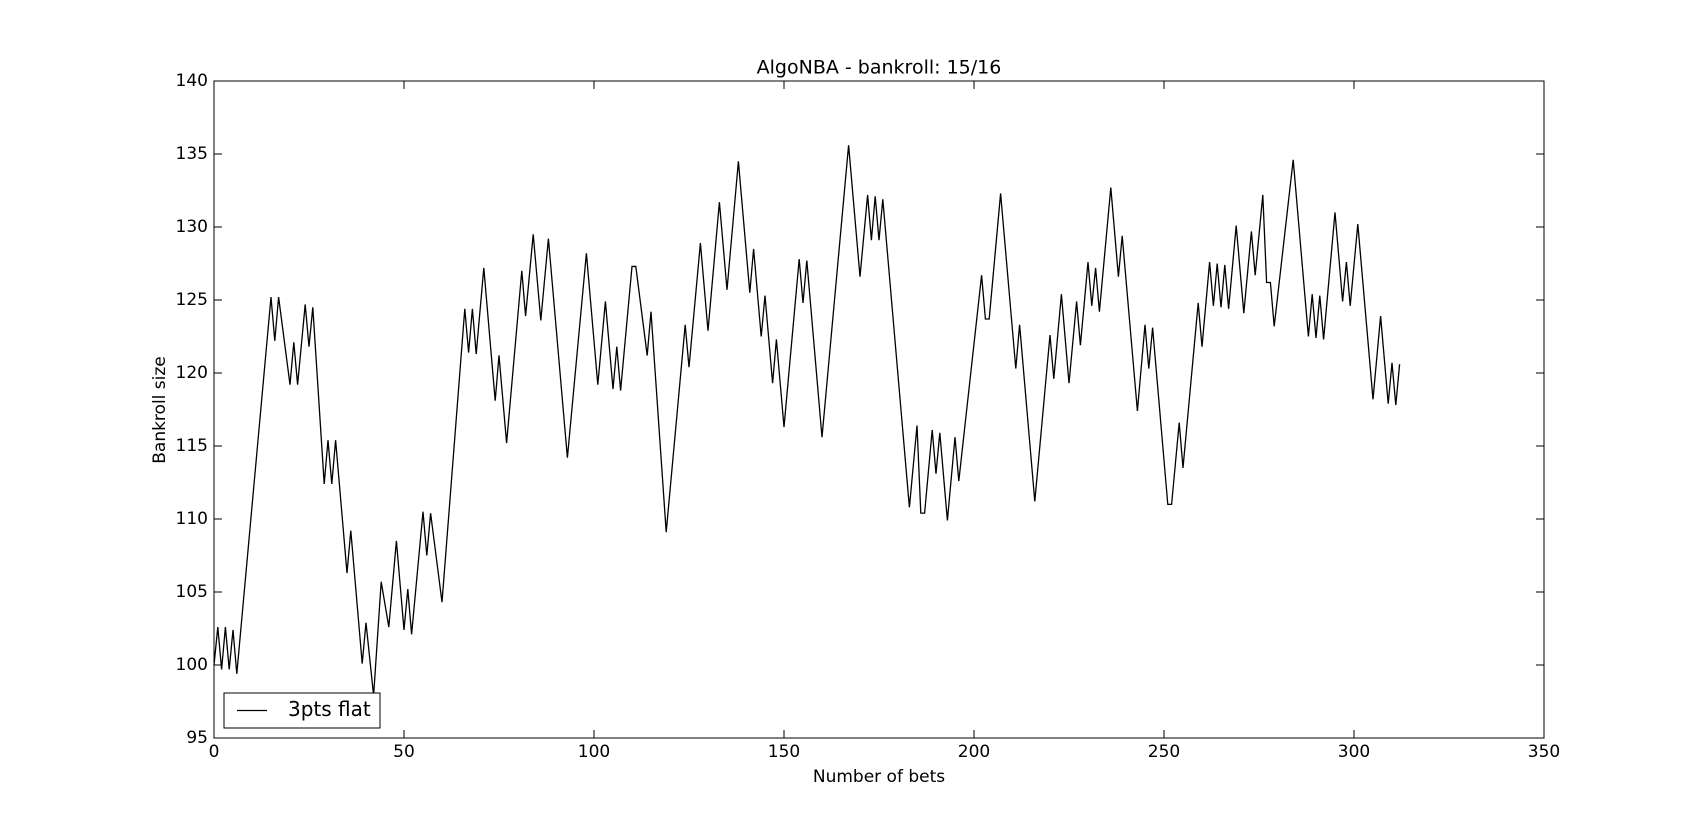 This screenshot has width=1707, height=817. What do you see at coordinates (160, 410) in the screenshot?
I see `y-axis-label: Bankroll size` at bounding box center [160, 410].